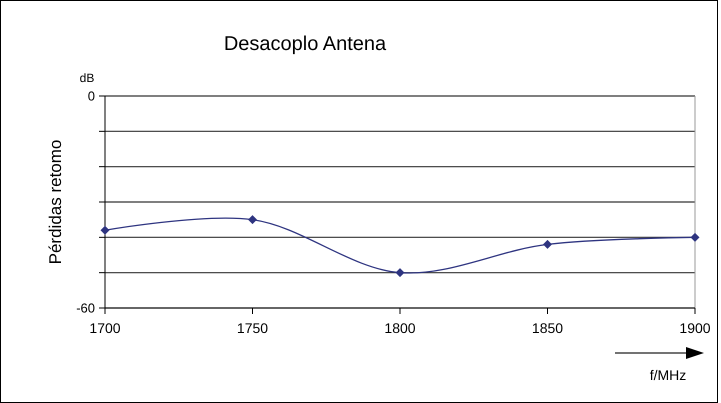 The image size is (721, 403). What do you see at coordinates (91, 96) in the screenshot?
I see `y-tick-label: 0` at bounding box center [91, 96].